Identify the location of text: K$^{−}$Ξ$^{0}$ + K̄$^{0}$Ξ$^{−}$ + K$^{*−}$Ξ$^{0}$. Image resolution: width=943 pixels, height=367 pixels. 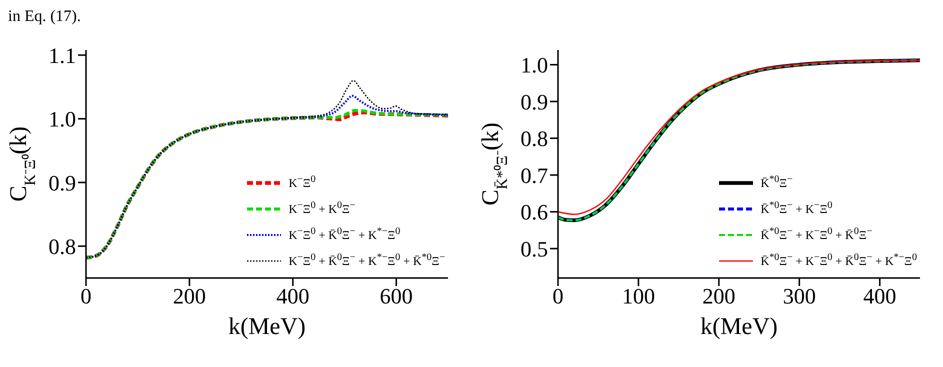
(344, 234).